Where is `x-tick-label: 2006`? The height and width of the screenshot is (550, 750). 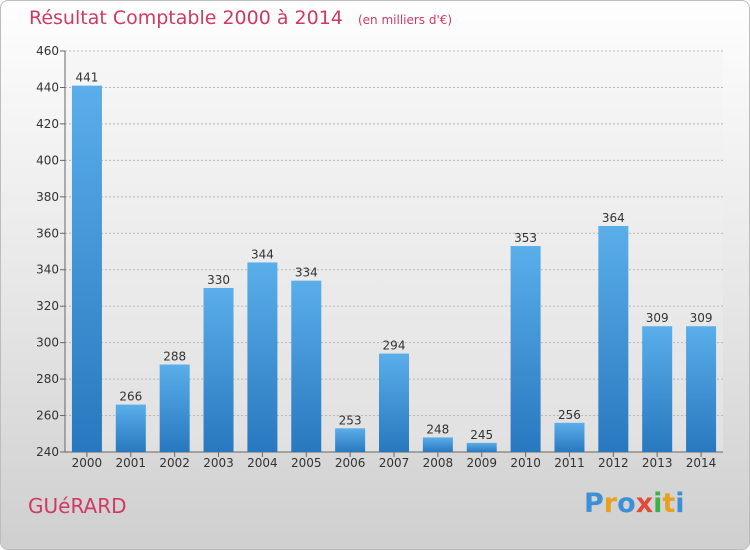 x-tick-label: 2006 is located at coordinates (350, 463).